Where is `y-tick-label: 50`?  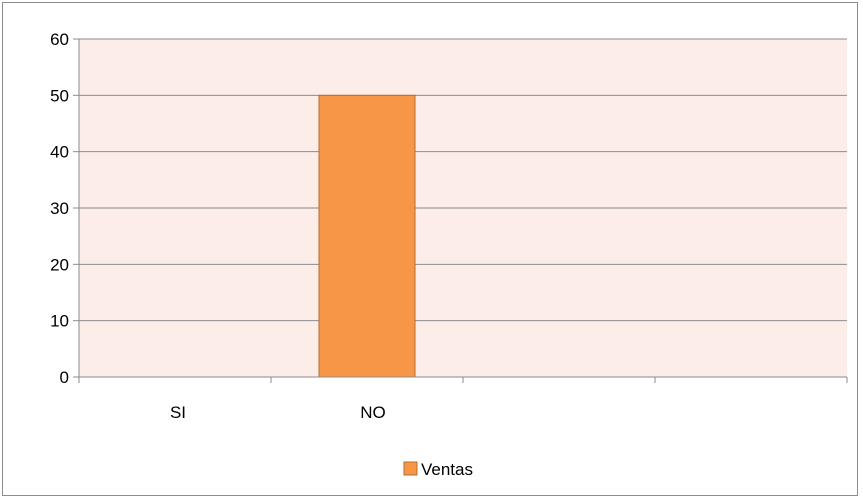 y-tick-label: 50 is located at coordinates (59, 95).